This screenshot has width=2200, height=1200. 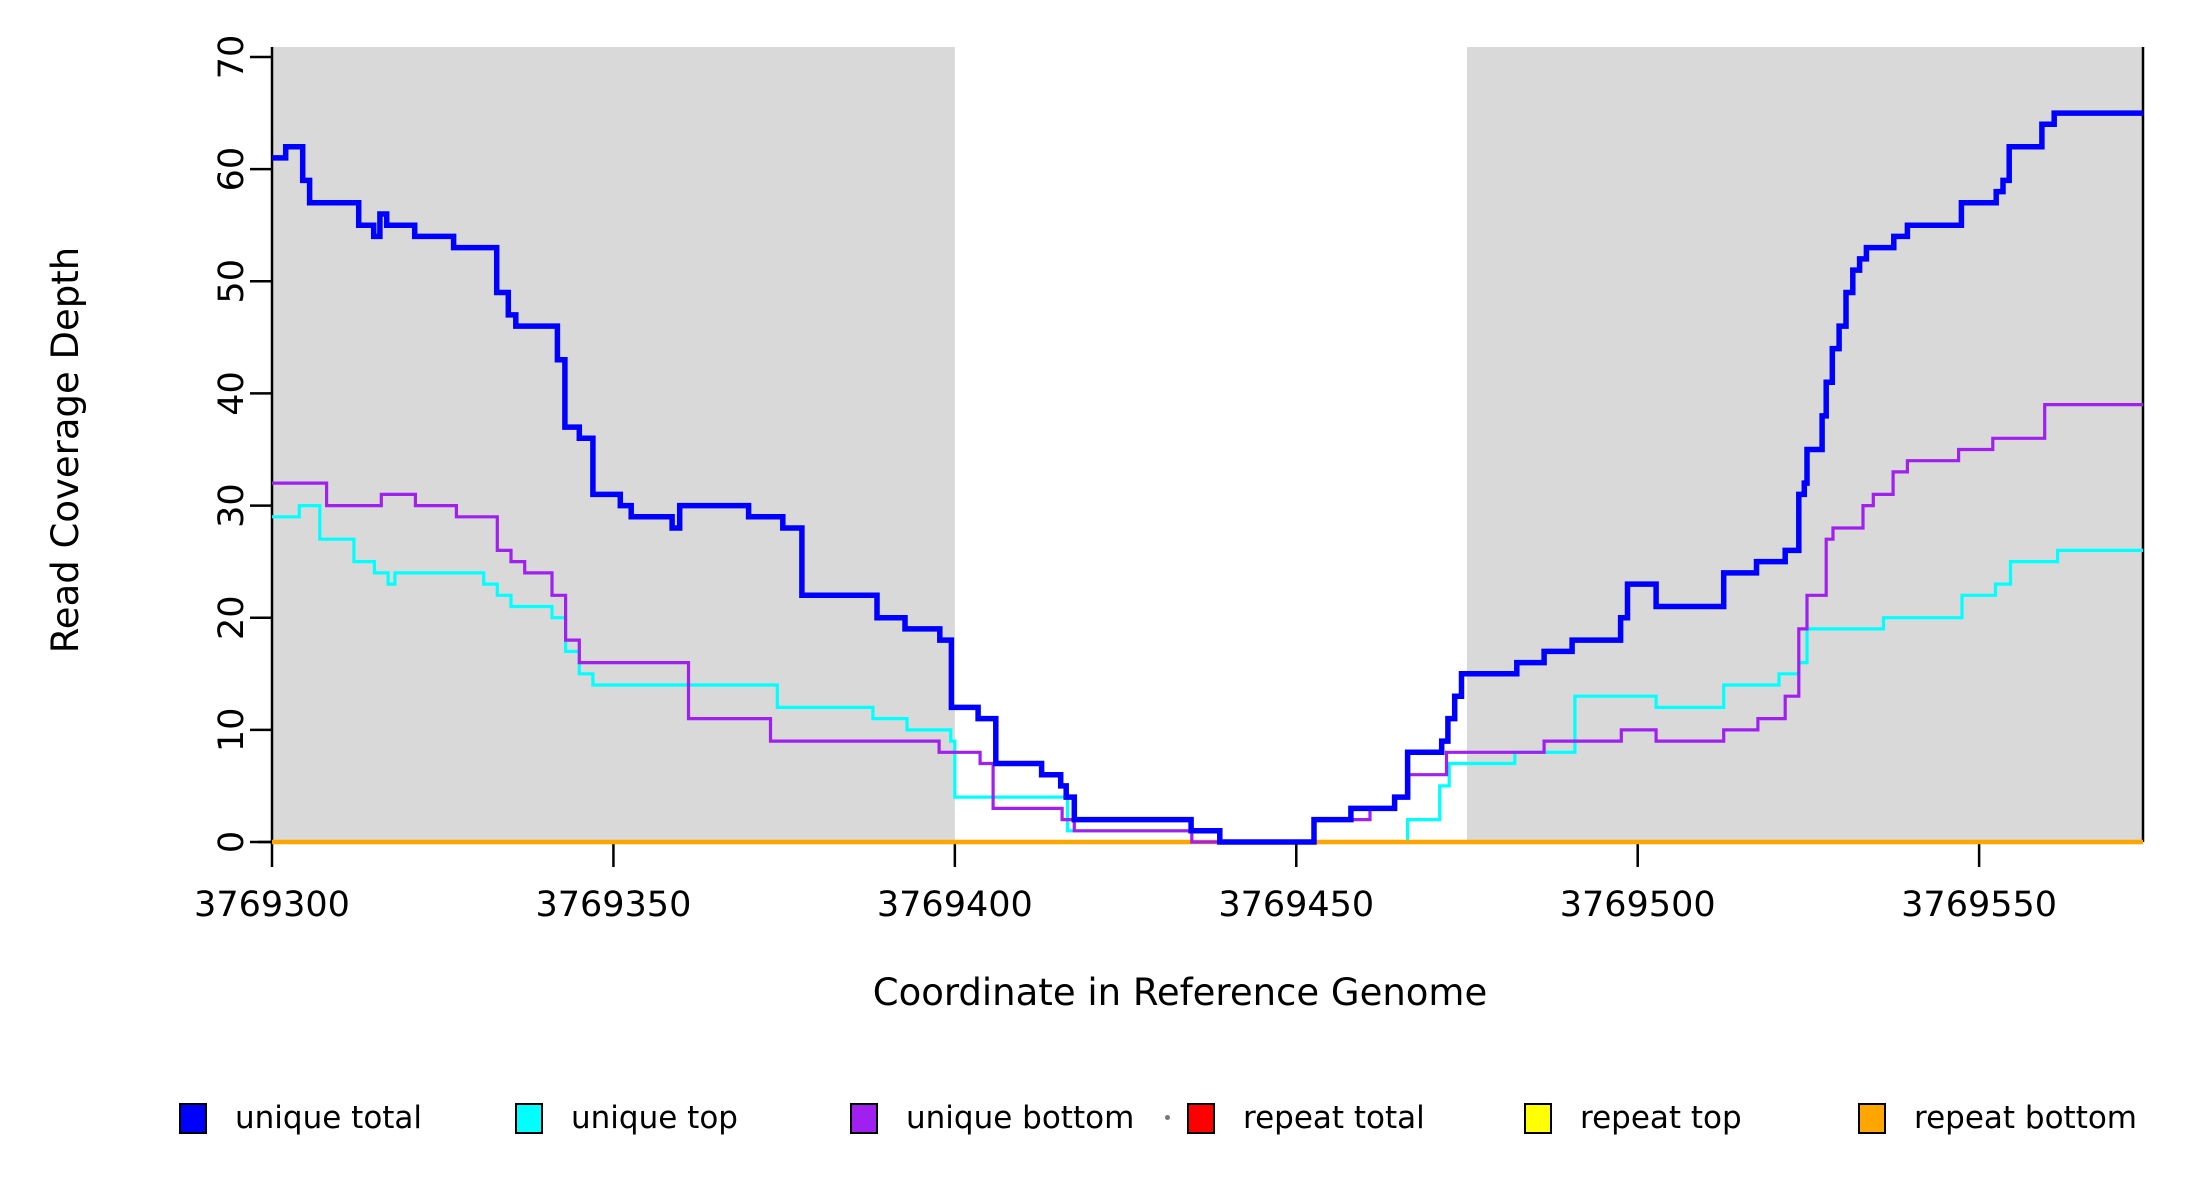 What do you see at coordinates (232, 730) in the screenshot?
I see `y-tick-label: 10` at bounding box center [232, 730].